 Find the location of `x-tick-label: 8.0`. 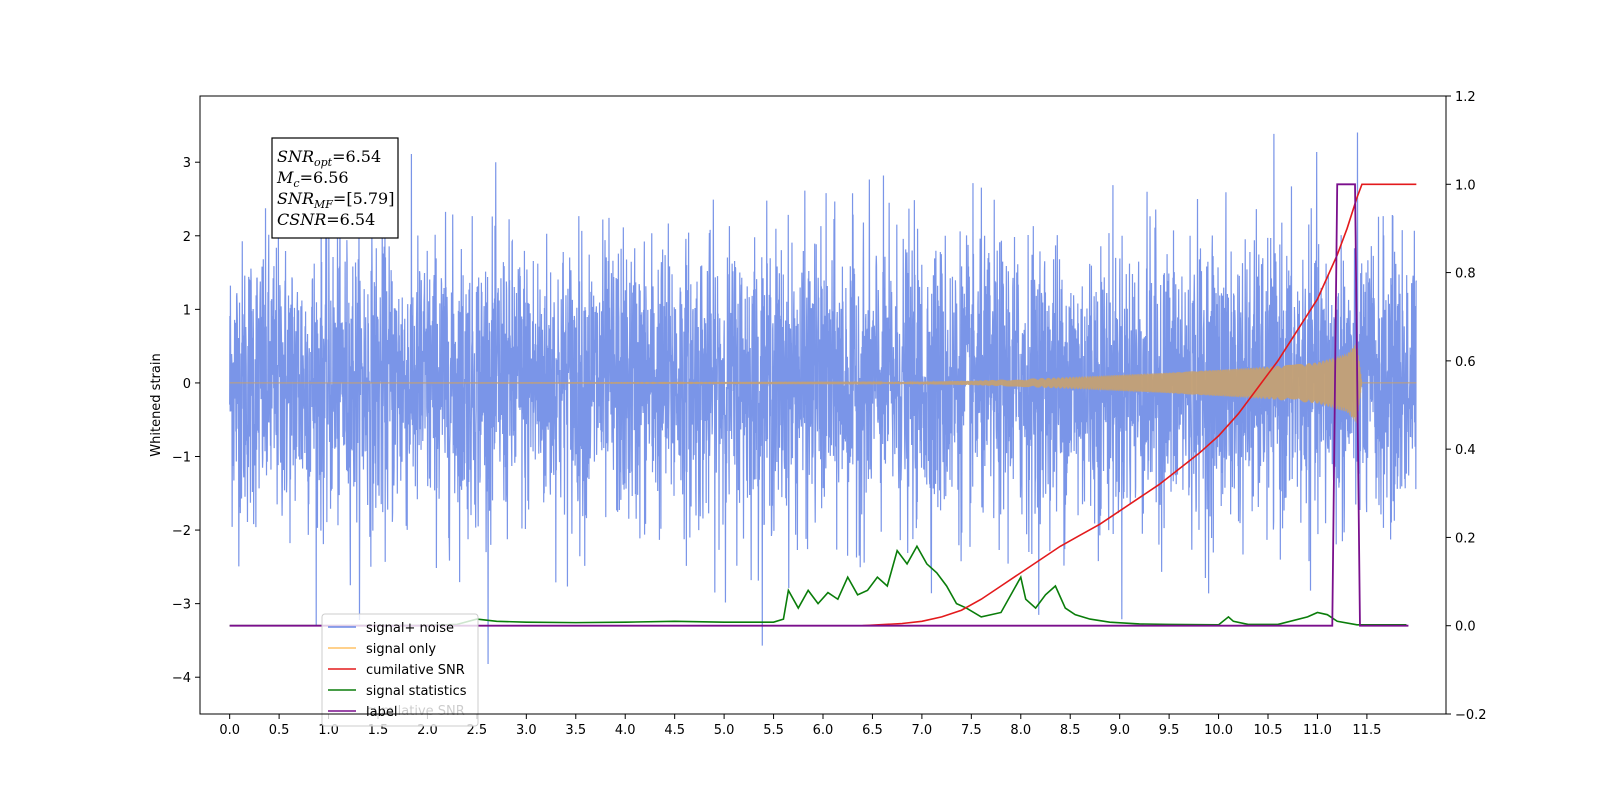

x-tick-label: 8.0 is located at coordinates (1020, 730).